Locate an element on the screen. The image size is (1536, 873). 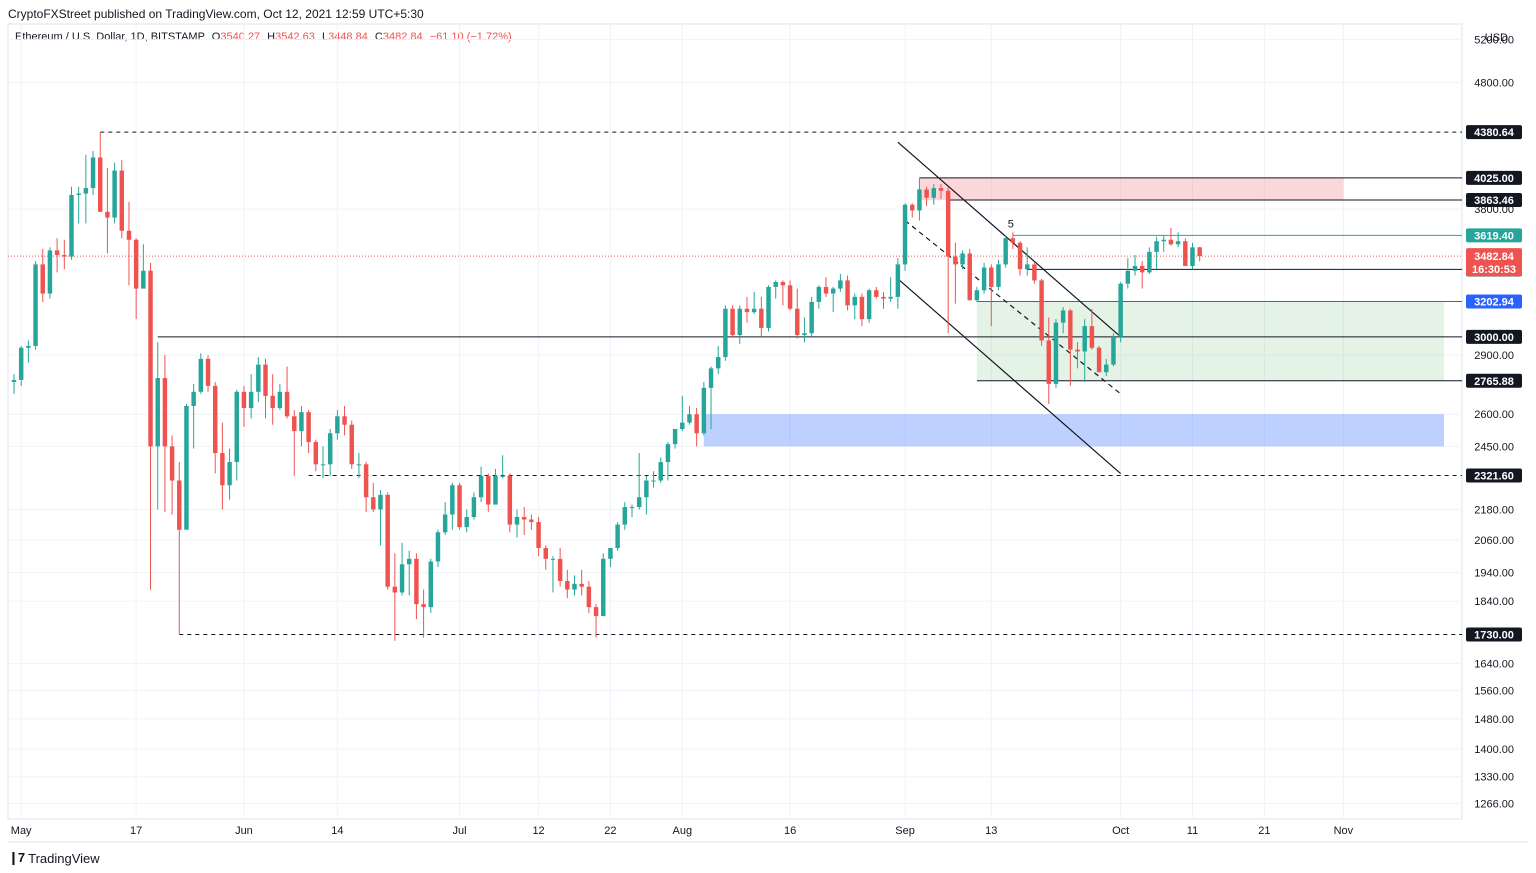
tradingview-branding: ❙7 TradingView is located at coordinates (54, 858).